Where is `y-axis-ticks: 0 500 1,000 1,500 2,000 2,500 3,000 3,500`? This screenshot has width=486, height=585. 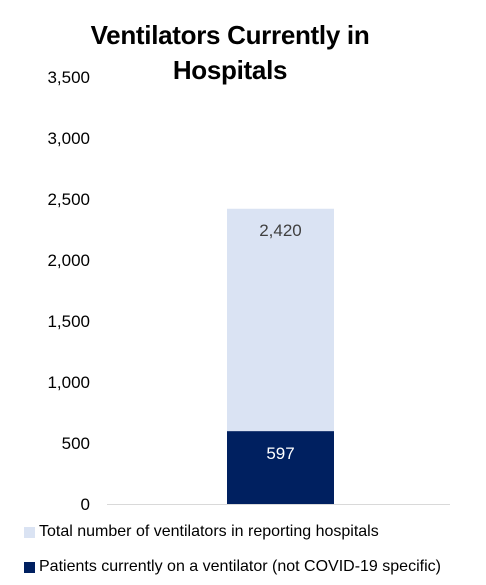 y-axis-ticks: 0 500 1,000 1,500 2,000 2,500 3,000 3,500 is located at coordinates (68, 291).